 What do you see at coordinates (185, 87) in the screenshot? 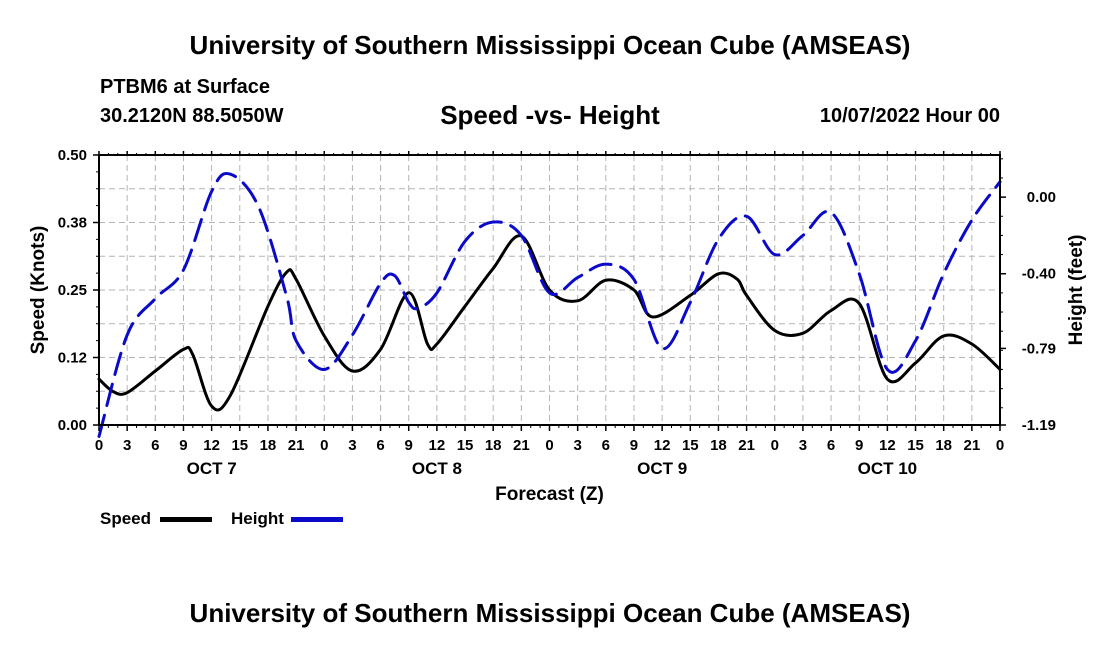
I see `station-label: PTBM6 at Surface` at bounding box center [185, 87].